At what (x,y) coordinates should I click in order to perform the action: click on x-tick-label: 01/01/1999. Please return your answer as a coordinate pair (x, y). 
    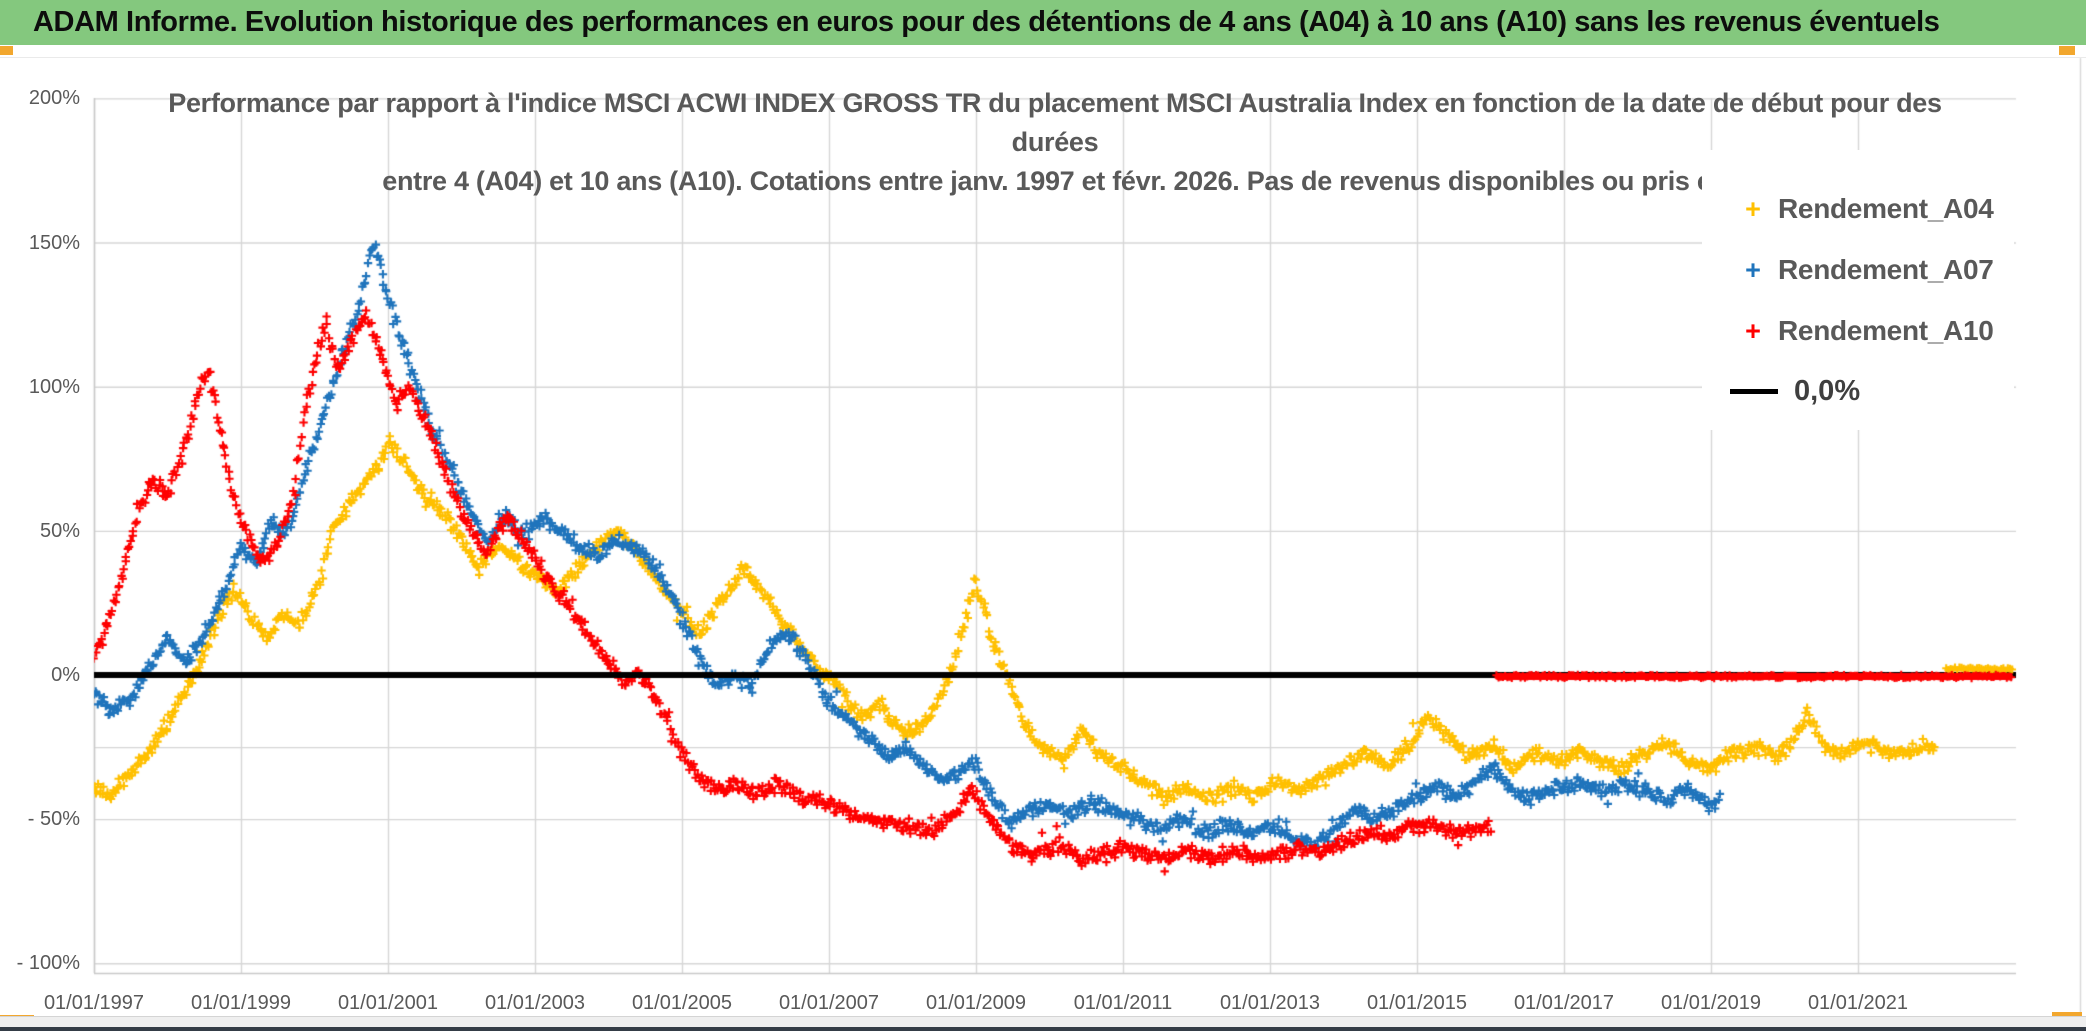
    Looking at the image, I should click on (241, 1003).